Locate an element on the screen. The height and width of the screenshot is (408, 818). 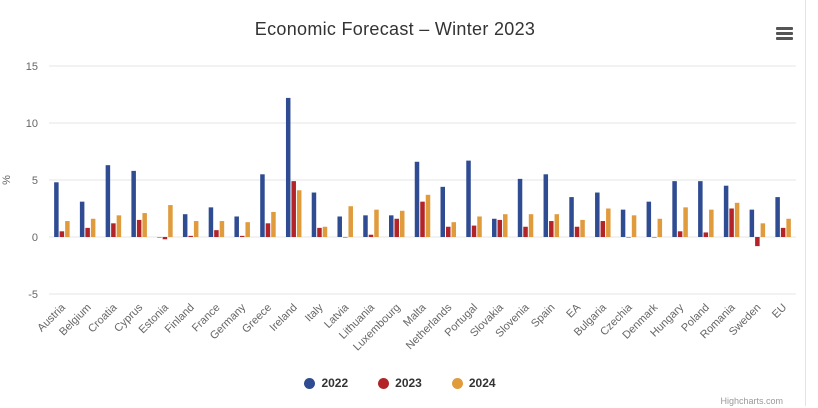
y-axis: -5 0 5 10 15% is located at coordinates (19, 181).